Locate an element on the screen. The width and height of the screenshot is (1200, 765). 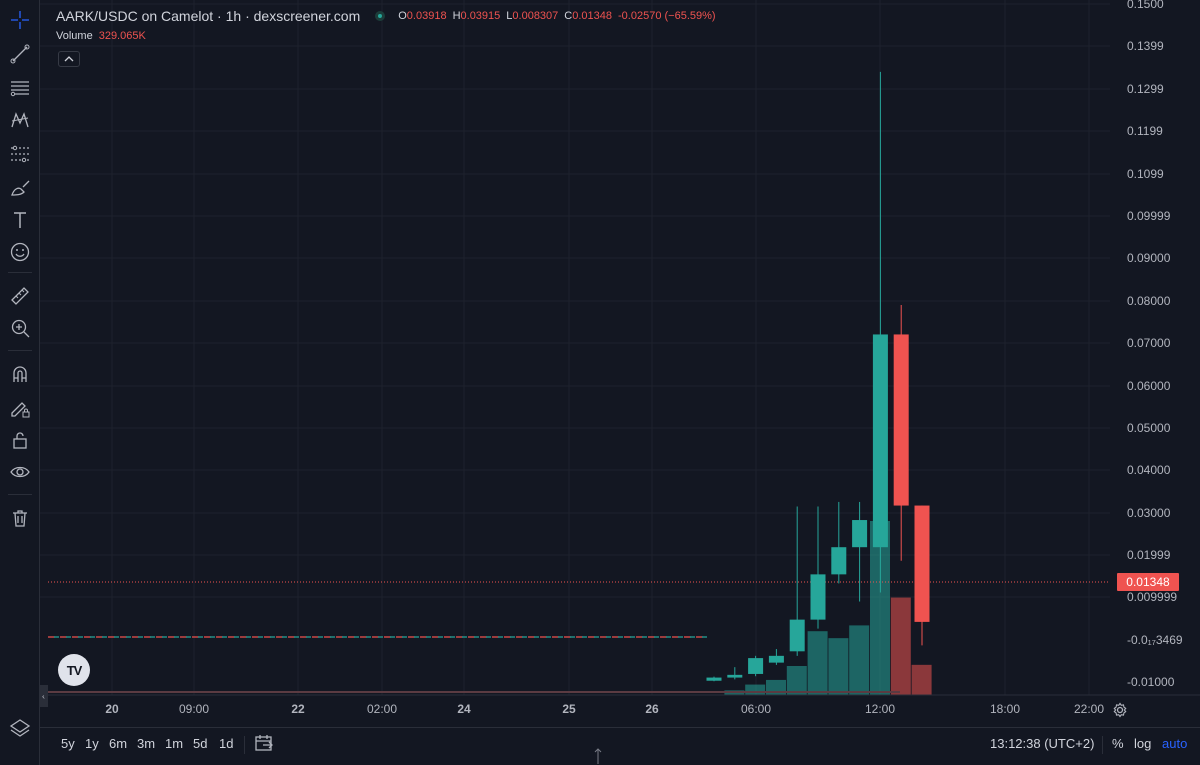
time-tick-label: 25 is located at coordinates (569, 709).